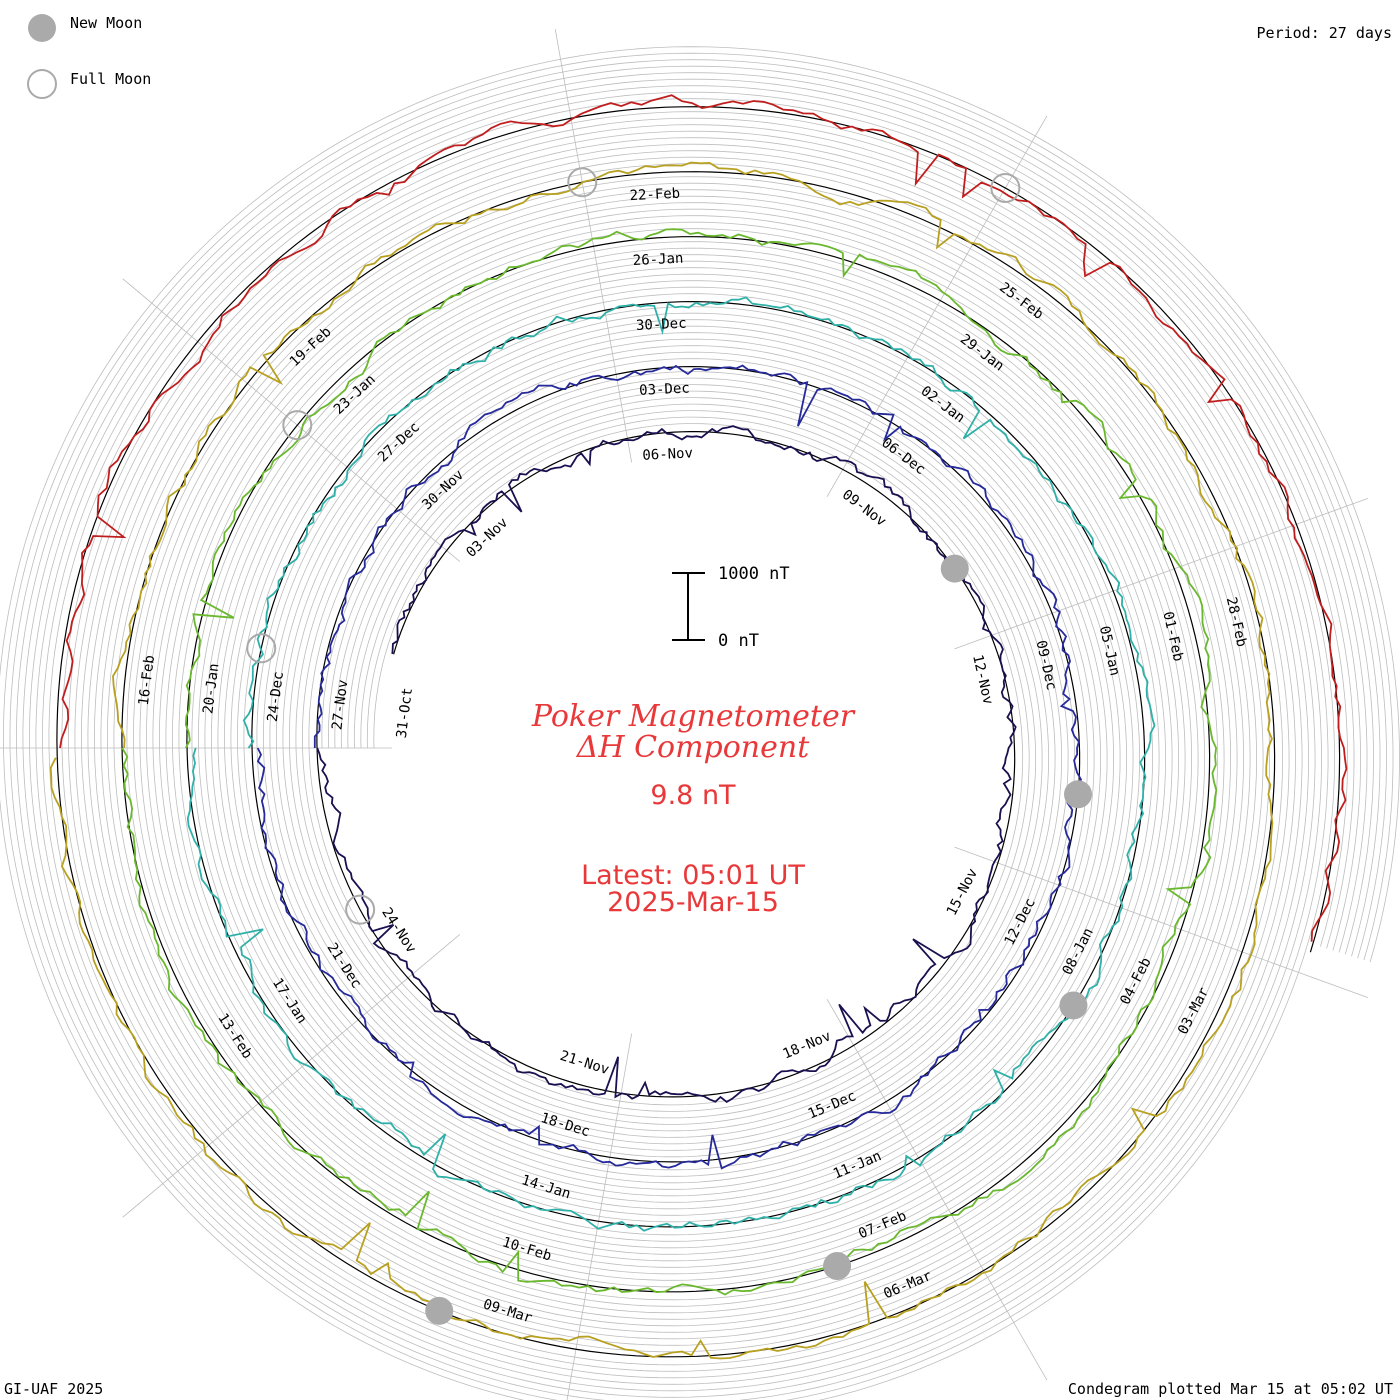  Describe the element at coordinates (1135, 981) in the screenshot. I see `date-label: 04-Feb` at that location.